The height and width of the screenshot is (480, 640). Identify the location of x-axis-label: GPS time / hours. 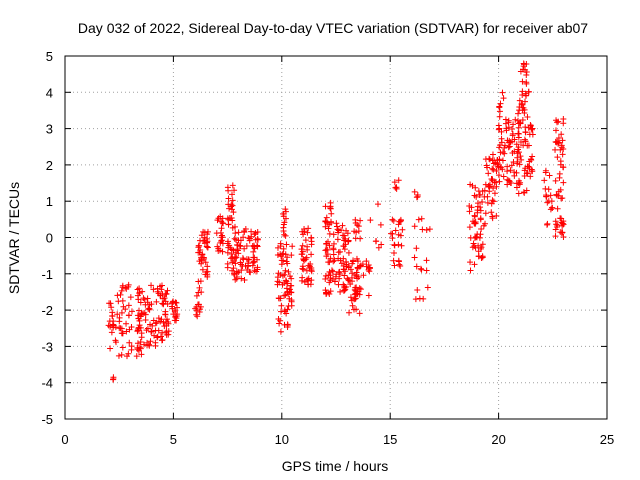
(335, 466).